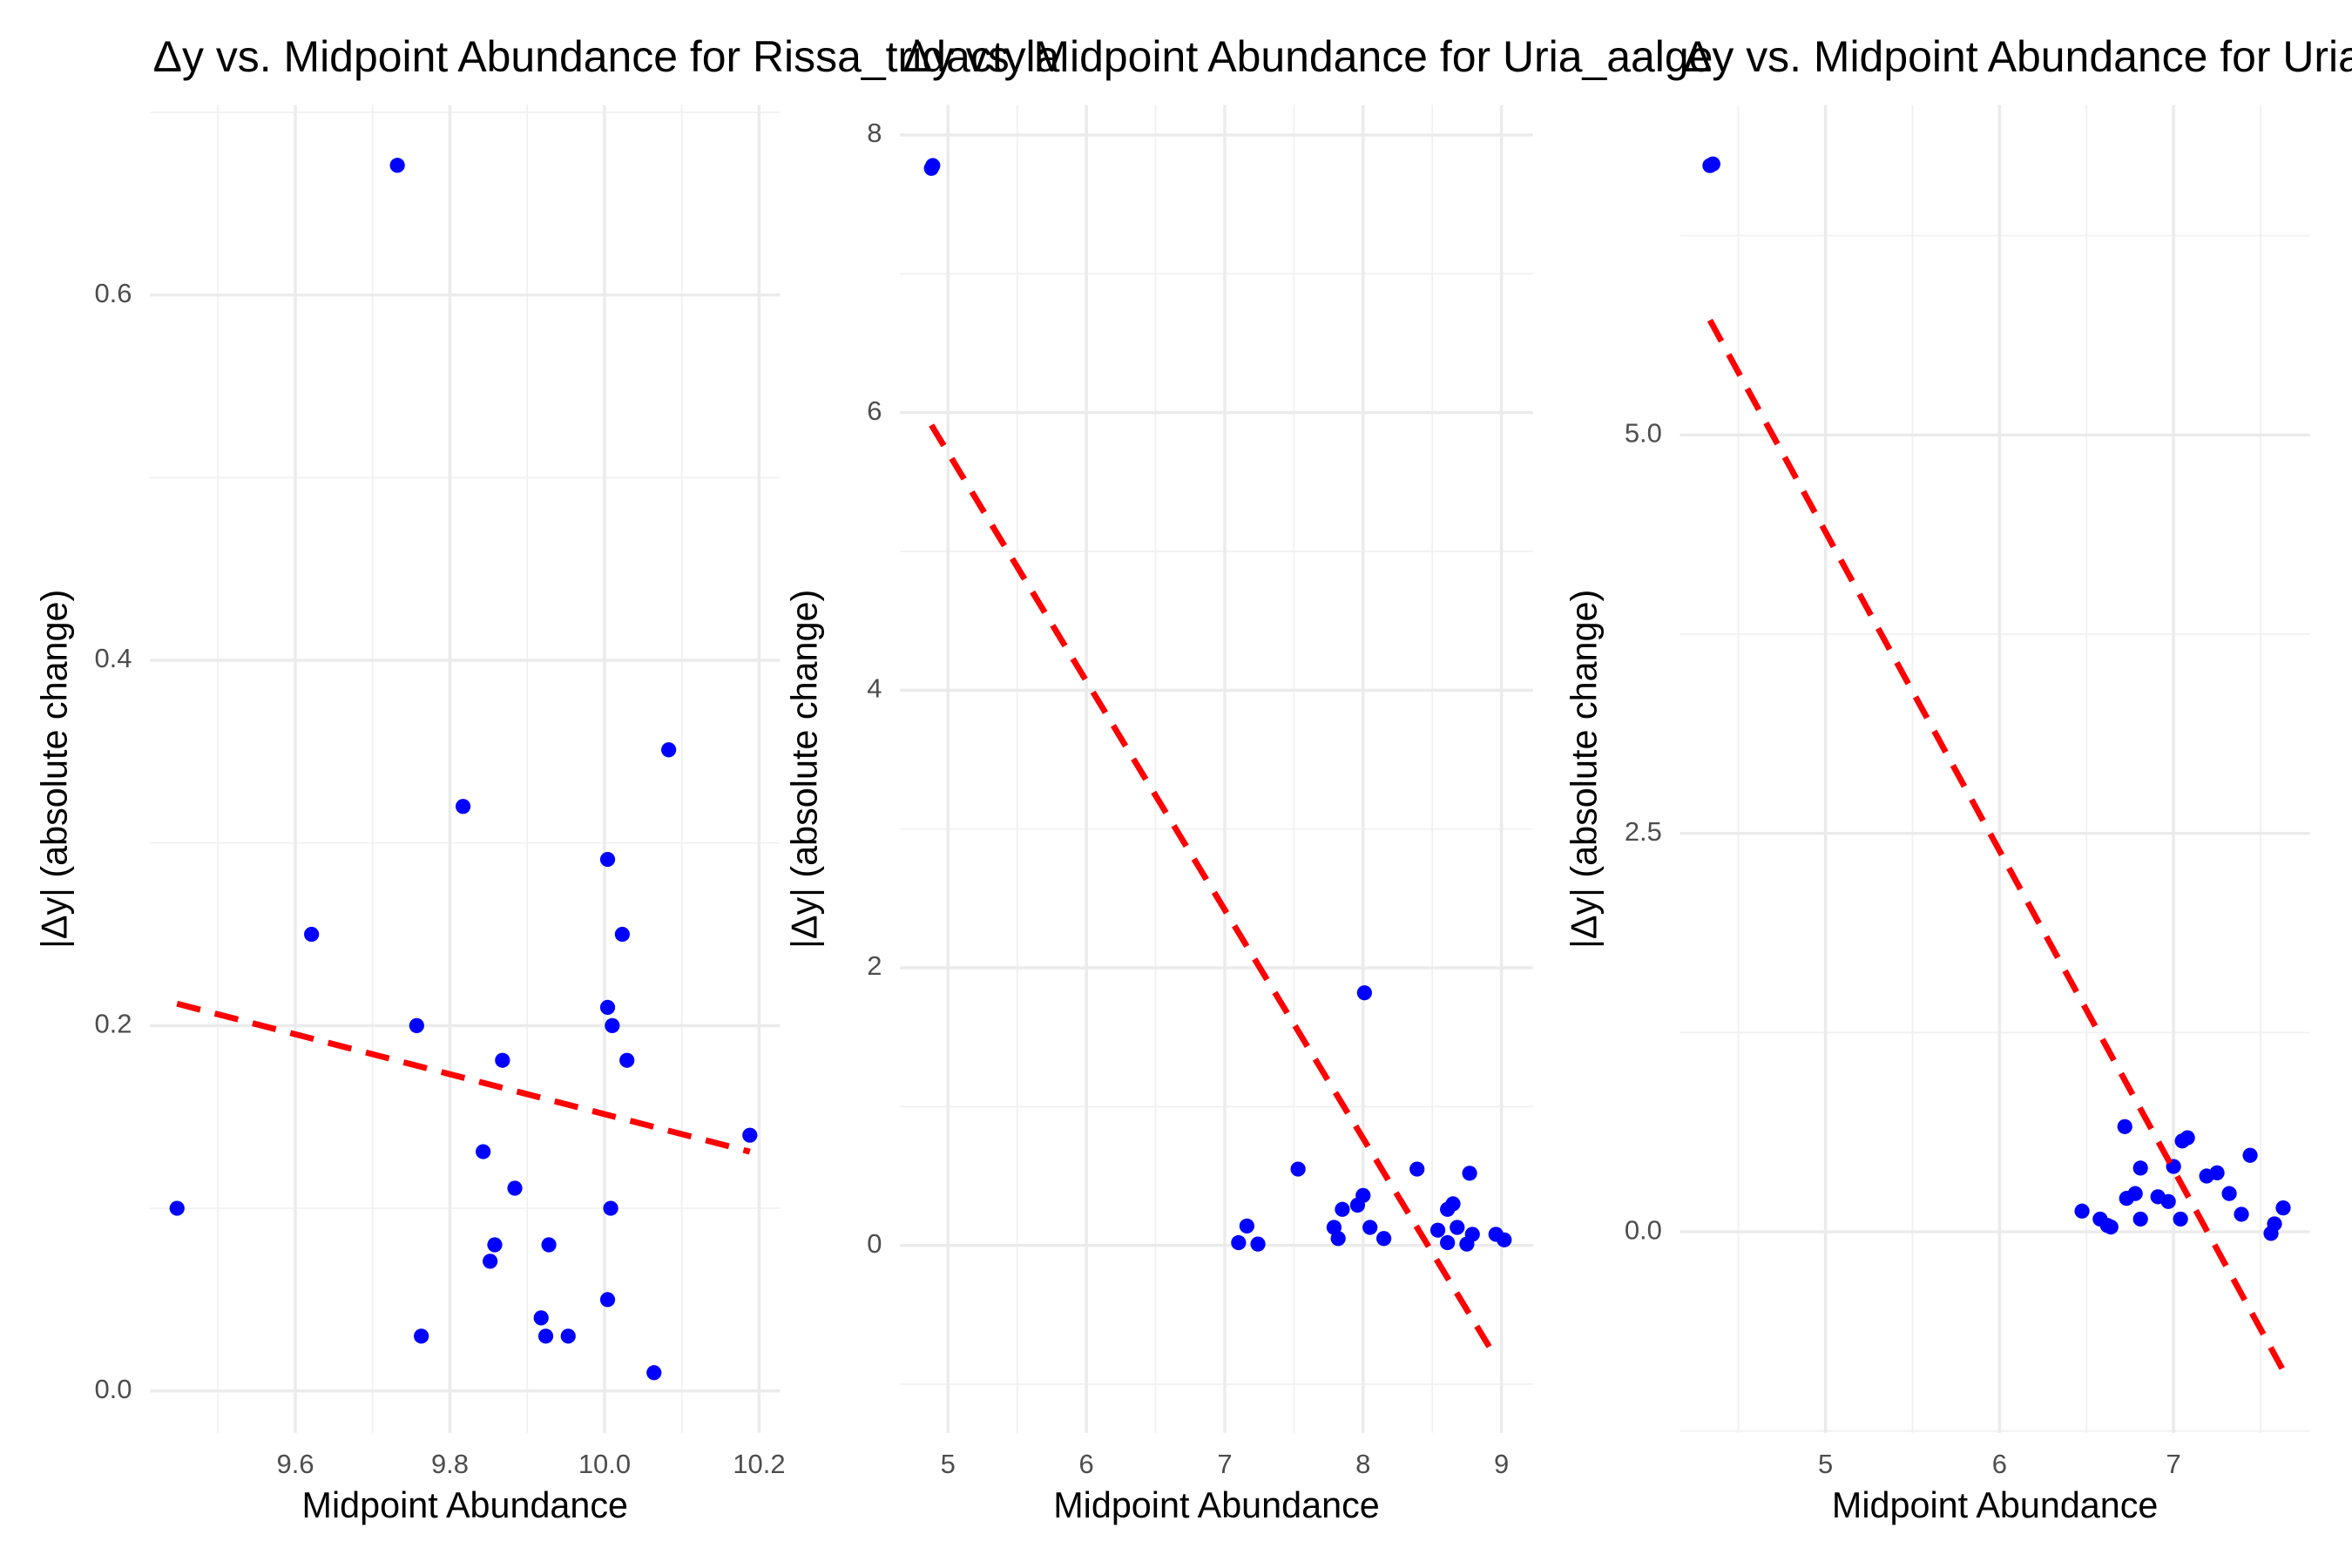  Describe the element at coordinates (450, 1464) in the screenshot. I see `x-tick-label: 9.8` at that location.